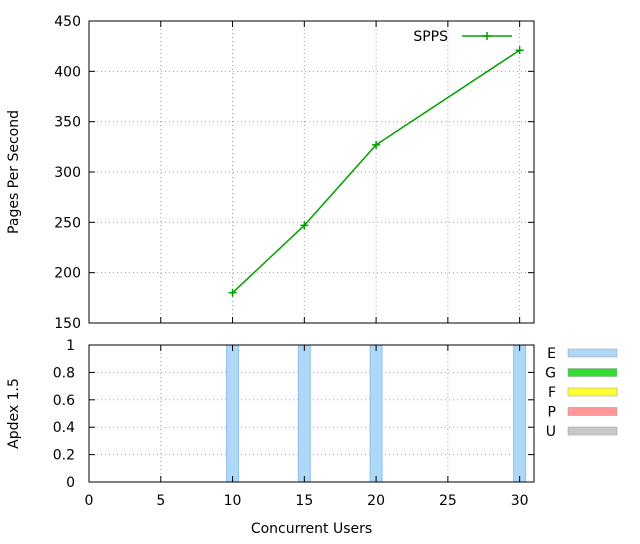 The width and height of the screenshot is (640, 544). I want to click on xtick-label: 20, so click(376, 501).